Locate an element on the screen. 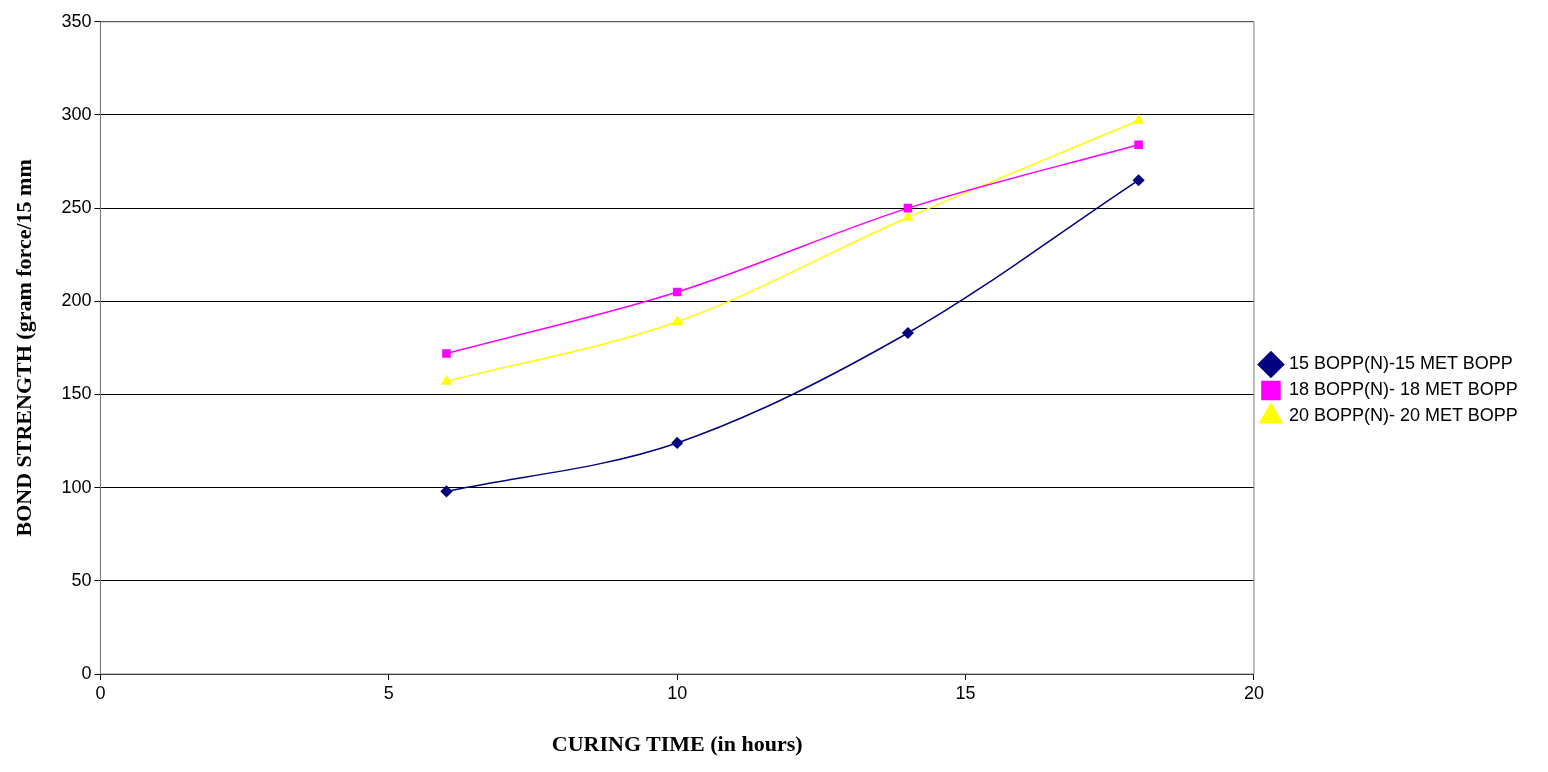 The height and width of the screenshot is (772, 1548). y-tick-label: 350 is located at coordinates (76, 20).